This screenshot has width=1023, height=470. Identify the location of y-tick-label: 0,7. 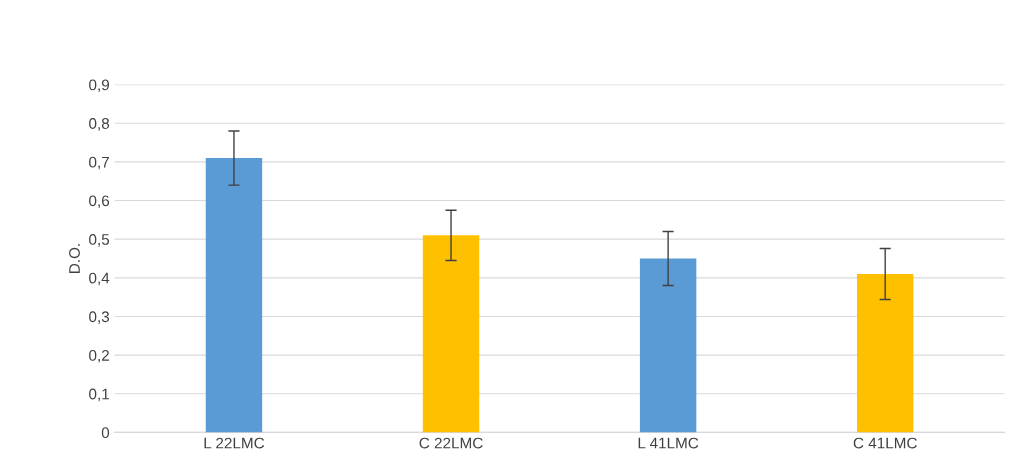
(99, 163).